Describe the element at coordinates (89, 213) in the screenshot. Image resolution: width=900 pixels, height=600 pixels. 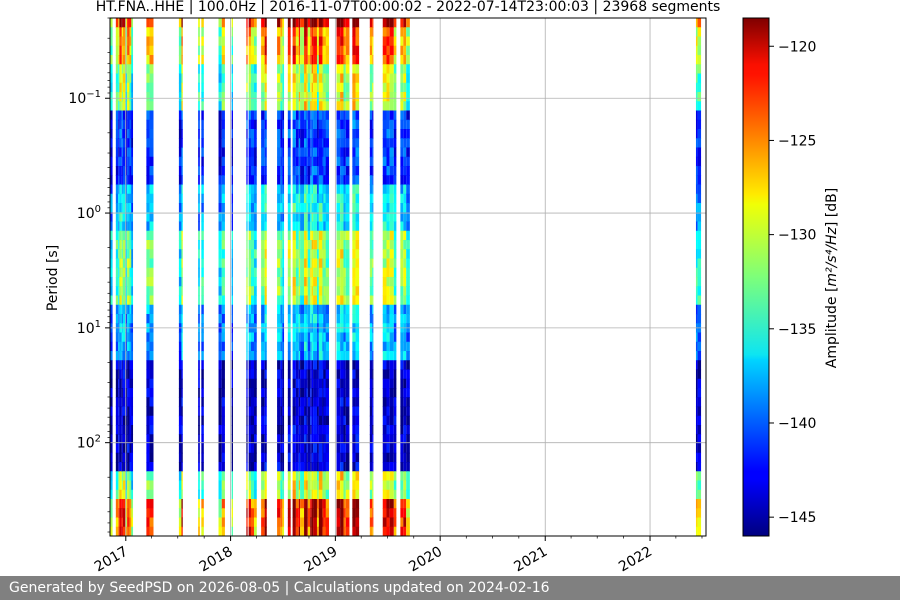
I see `y-tick-label: 10⁰` at that location.